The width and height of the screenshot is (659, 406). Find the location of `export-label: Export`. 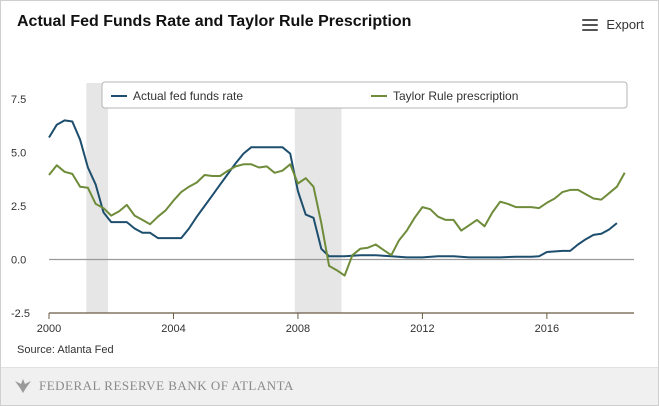

export-label: Export is located at coordinates (625, 24).